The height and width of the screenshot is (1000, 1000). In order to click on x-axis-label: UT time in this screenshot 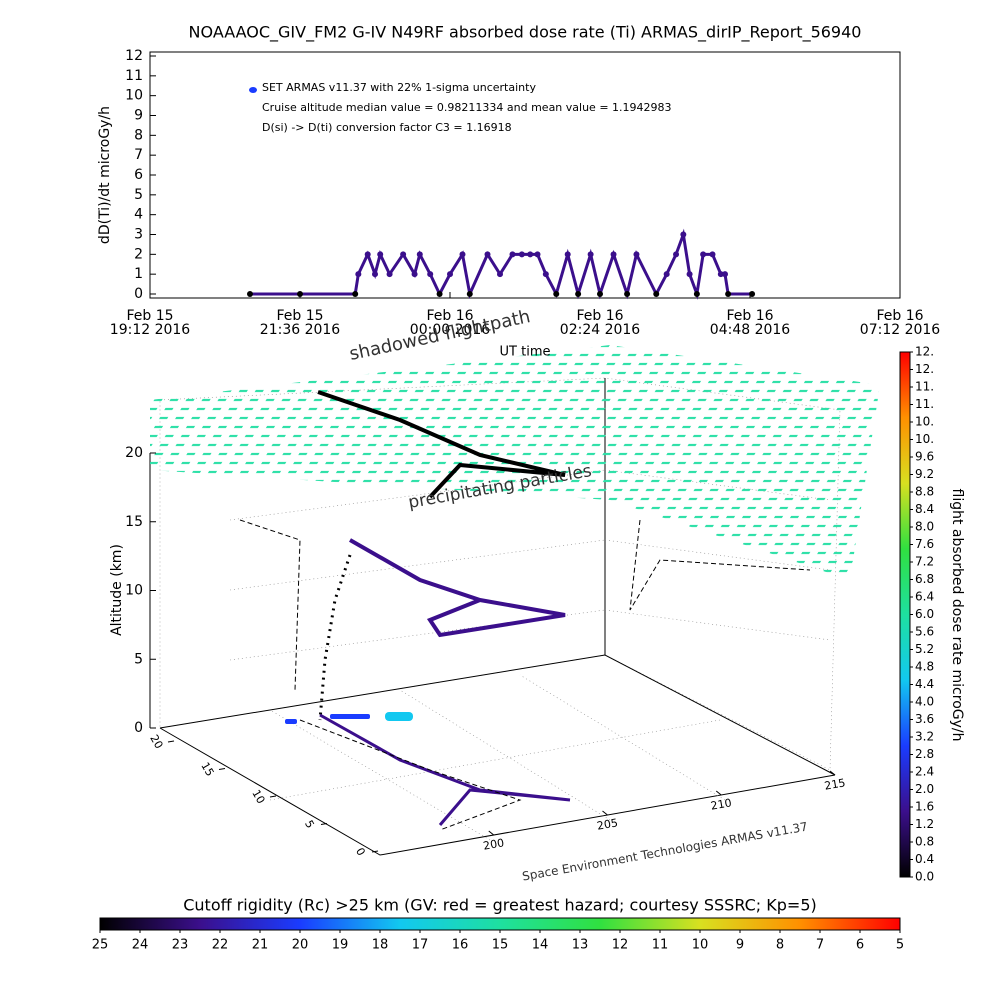, I will do `click(525, 352)`.